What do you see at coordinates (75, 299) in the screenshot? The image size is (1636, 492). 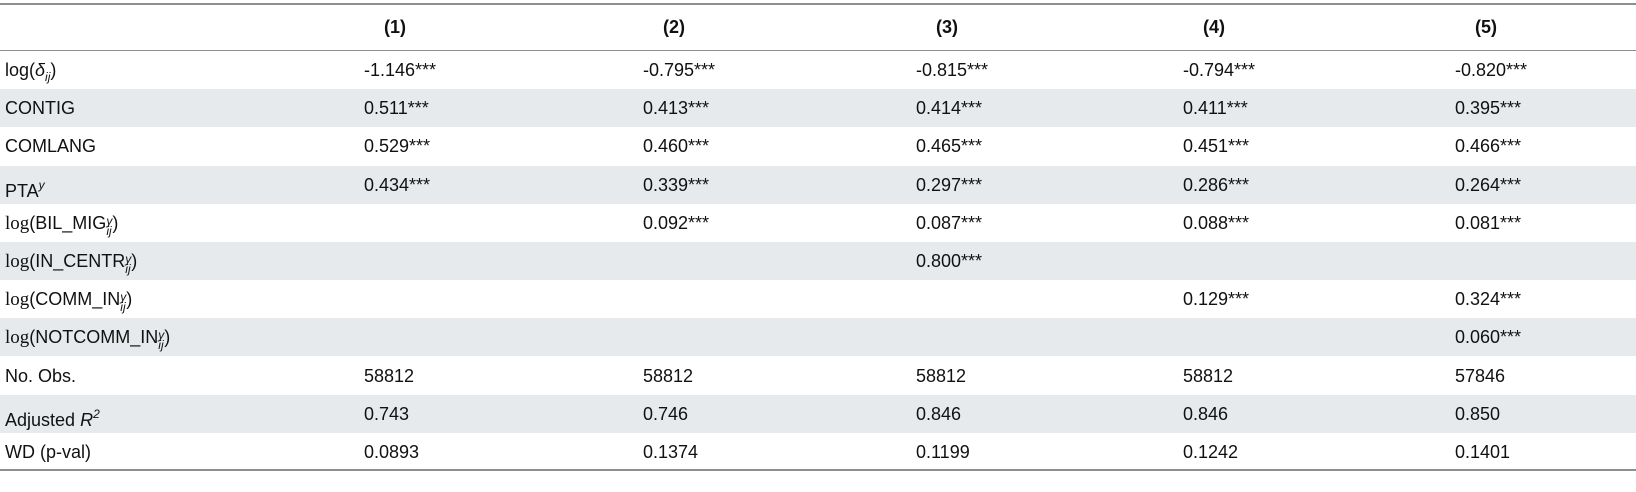 I see `label-part: (COMM_IN` at bounding box center [75, 299].